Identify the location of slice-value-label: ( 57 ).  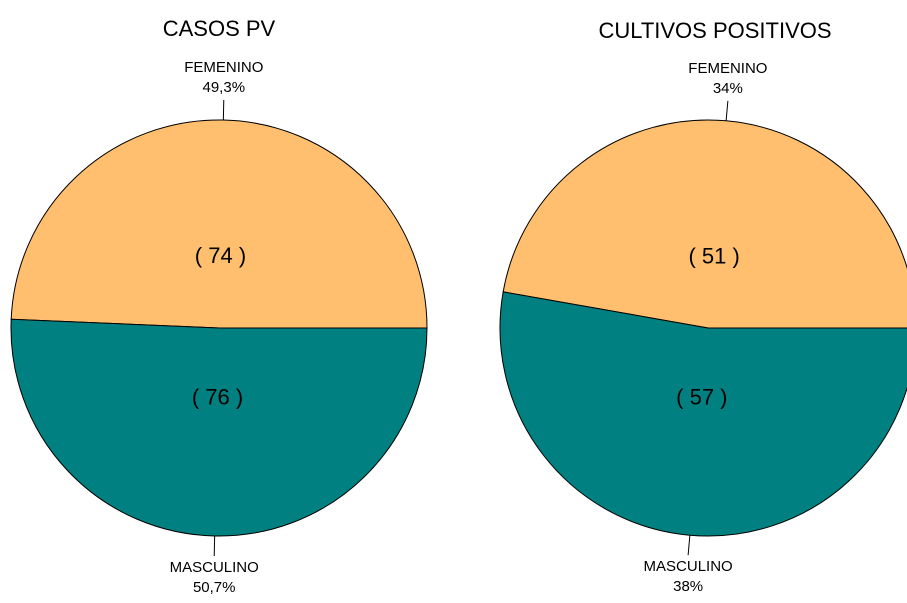
(701, 396).